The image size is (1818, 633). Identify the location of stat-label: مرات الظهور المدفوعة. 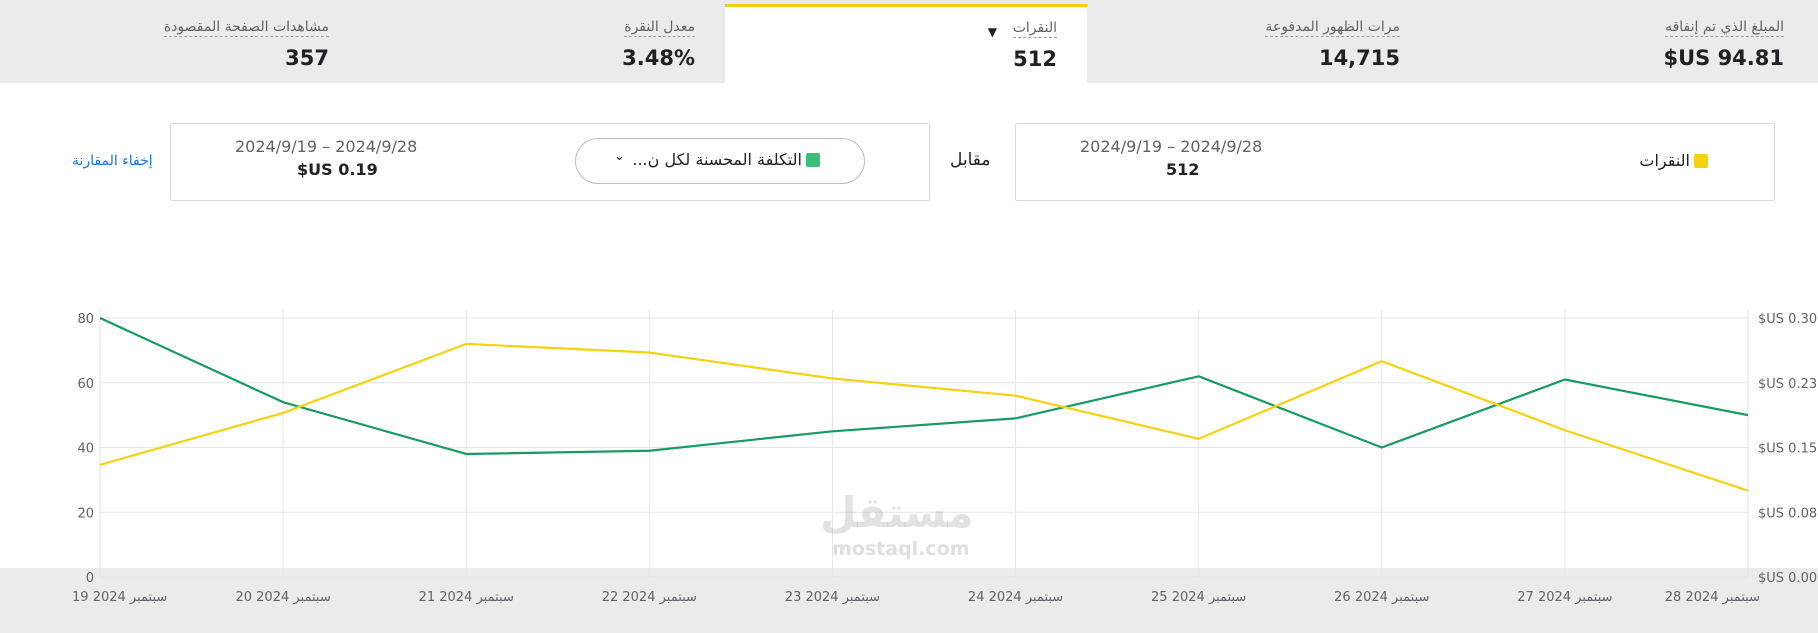
(1332, 28).